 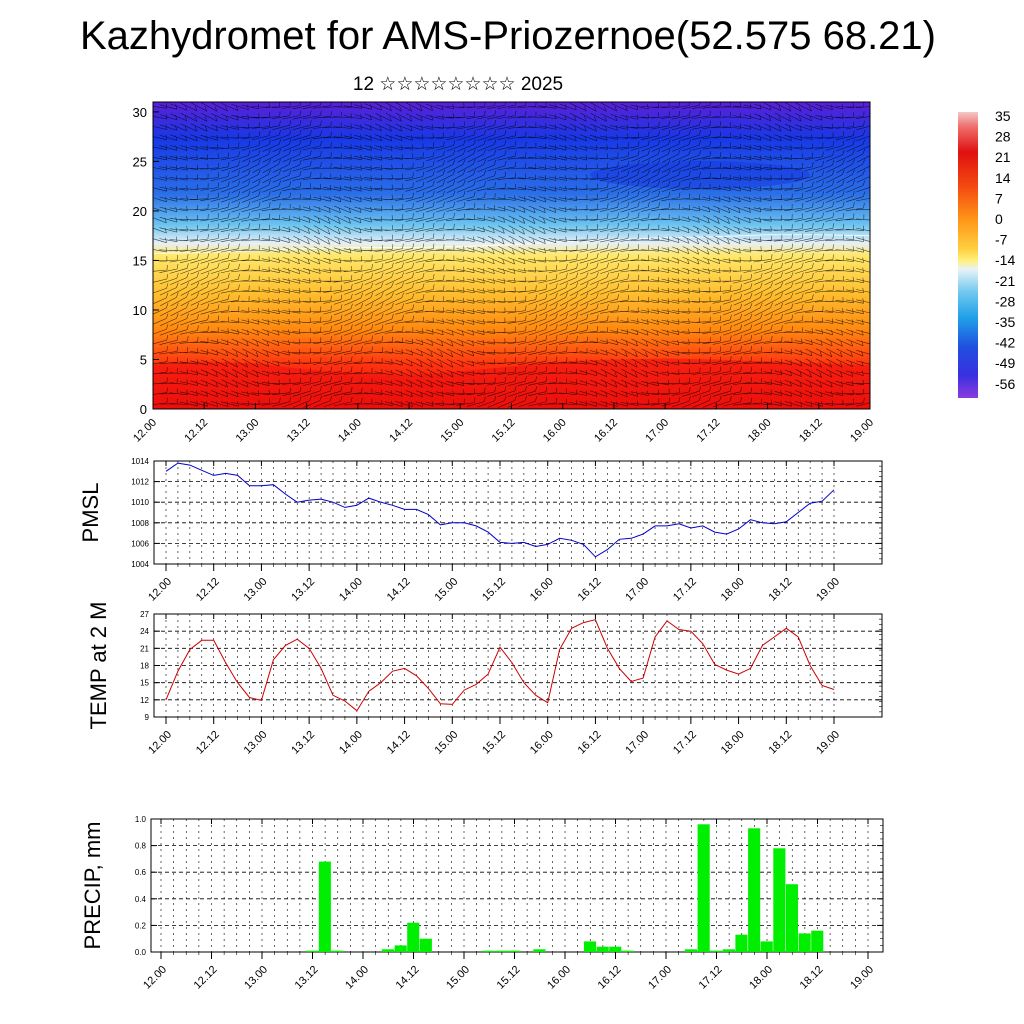 I want to click on y-tick-label: 20, so click(x=140, y=211).